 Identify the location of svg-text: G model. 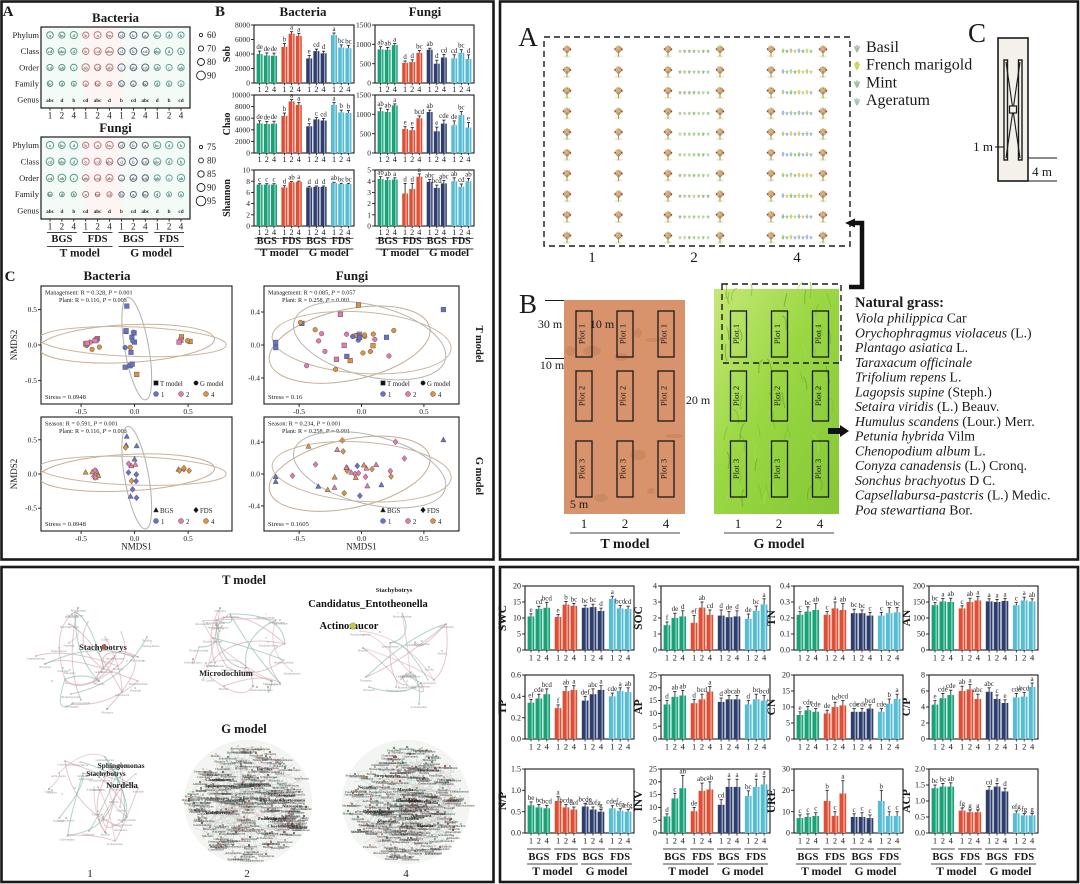
(876, 872).